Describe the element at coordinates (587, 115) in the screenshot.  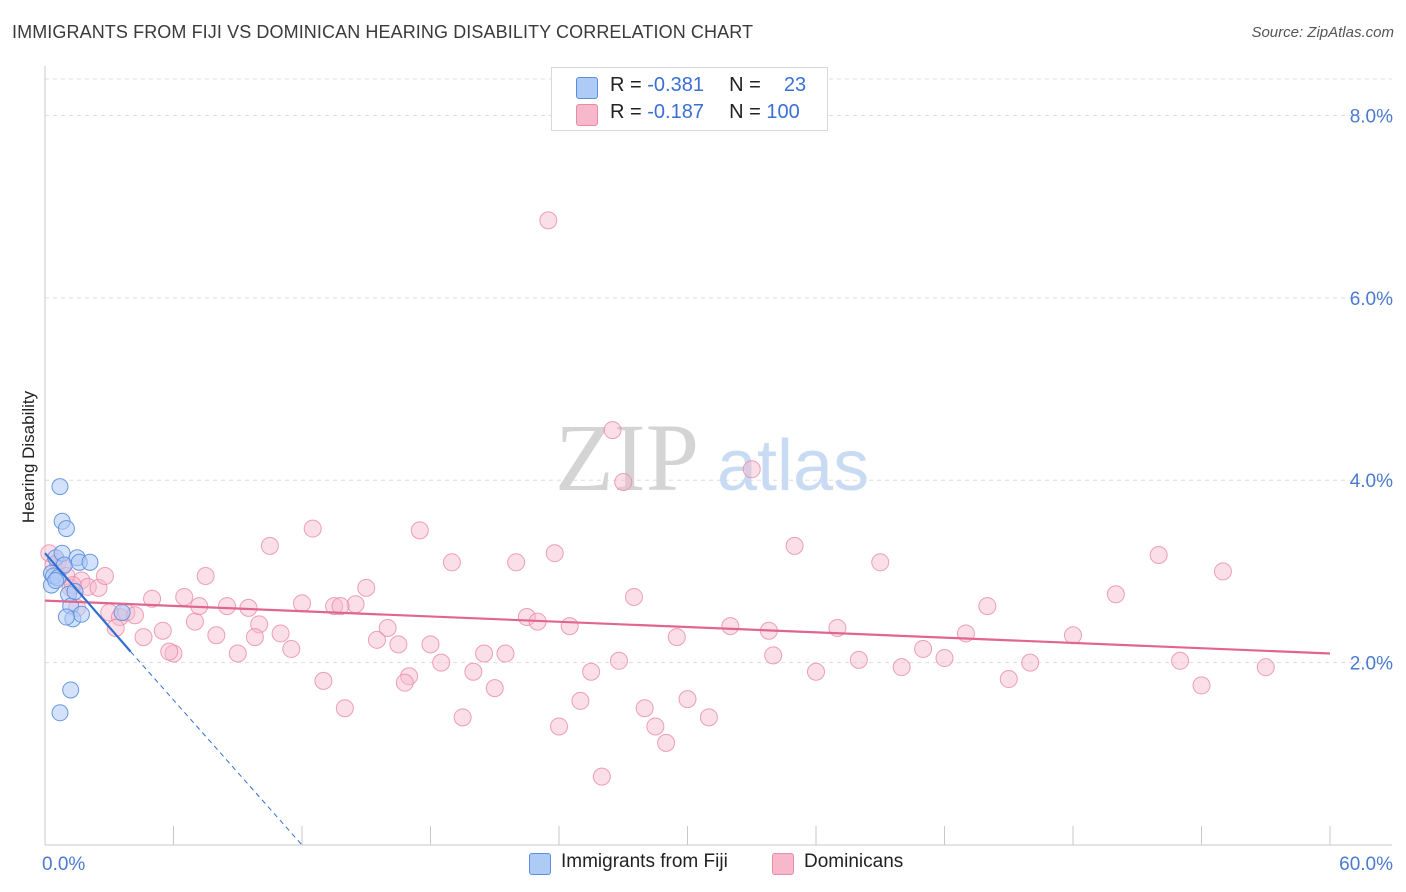
I see `dominicans-swatch` at that location.